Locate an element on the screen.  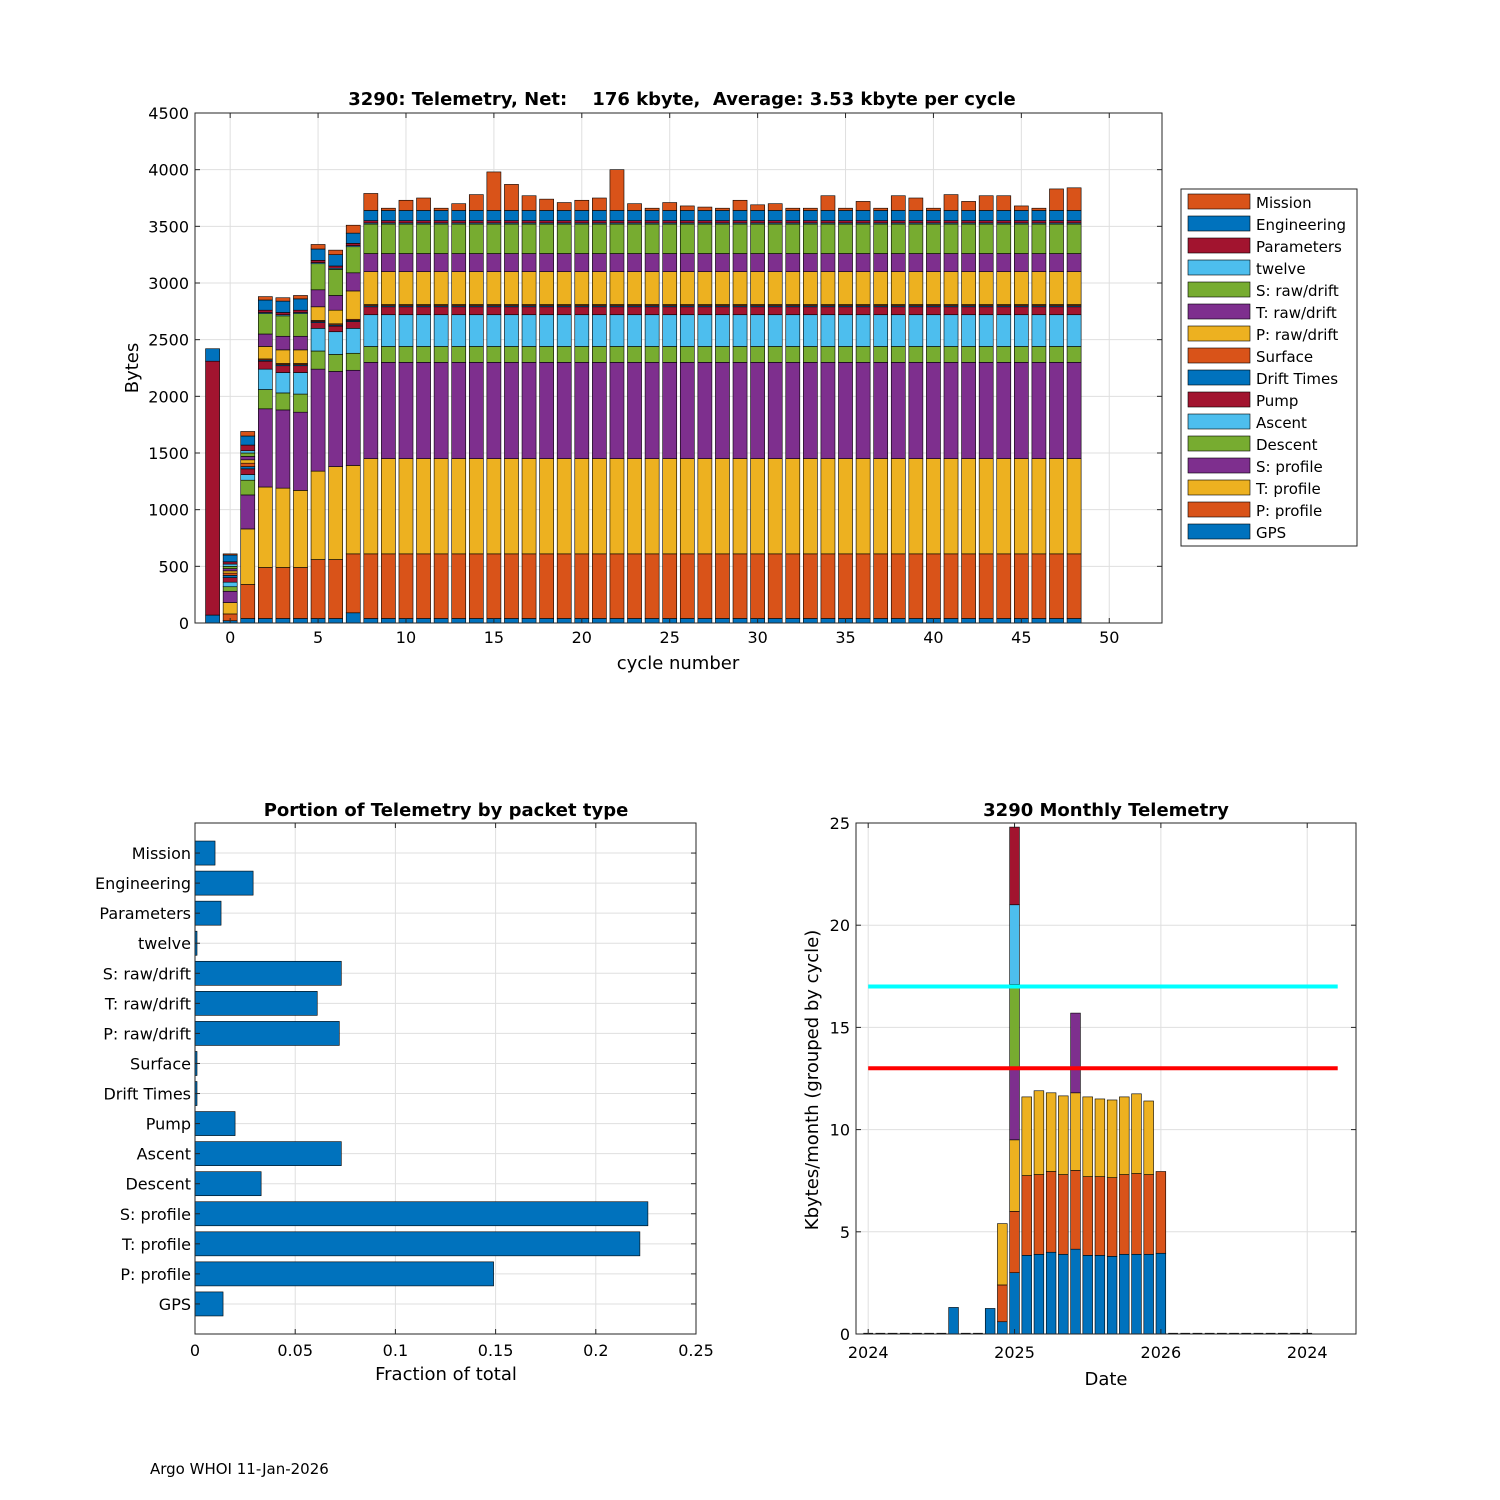
bl-y-tick-label: Parameters is located at coordinates (145, 913).